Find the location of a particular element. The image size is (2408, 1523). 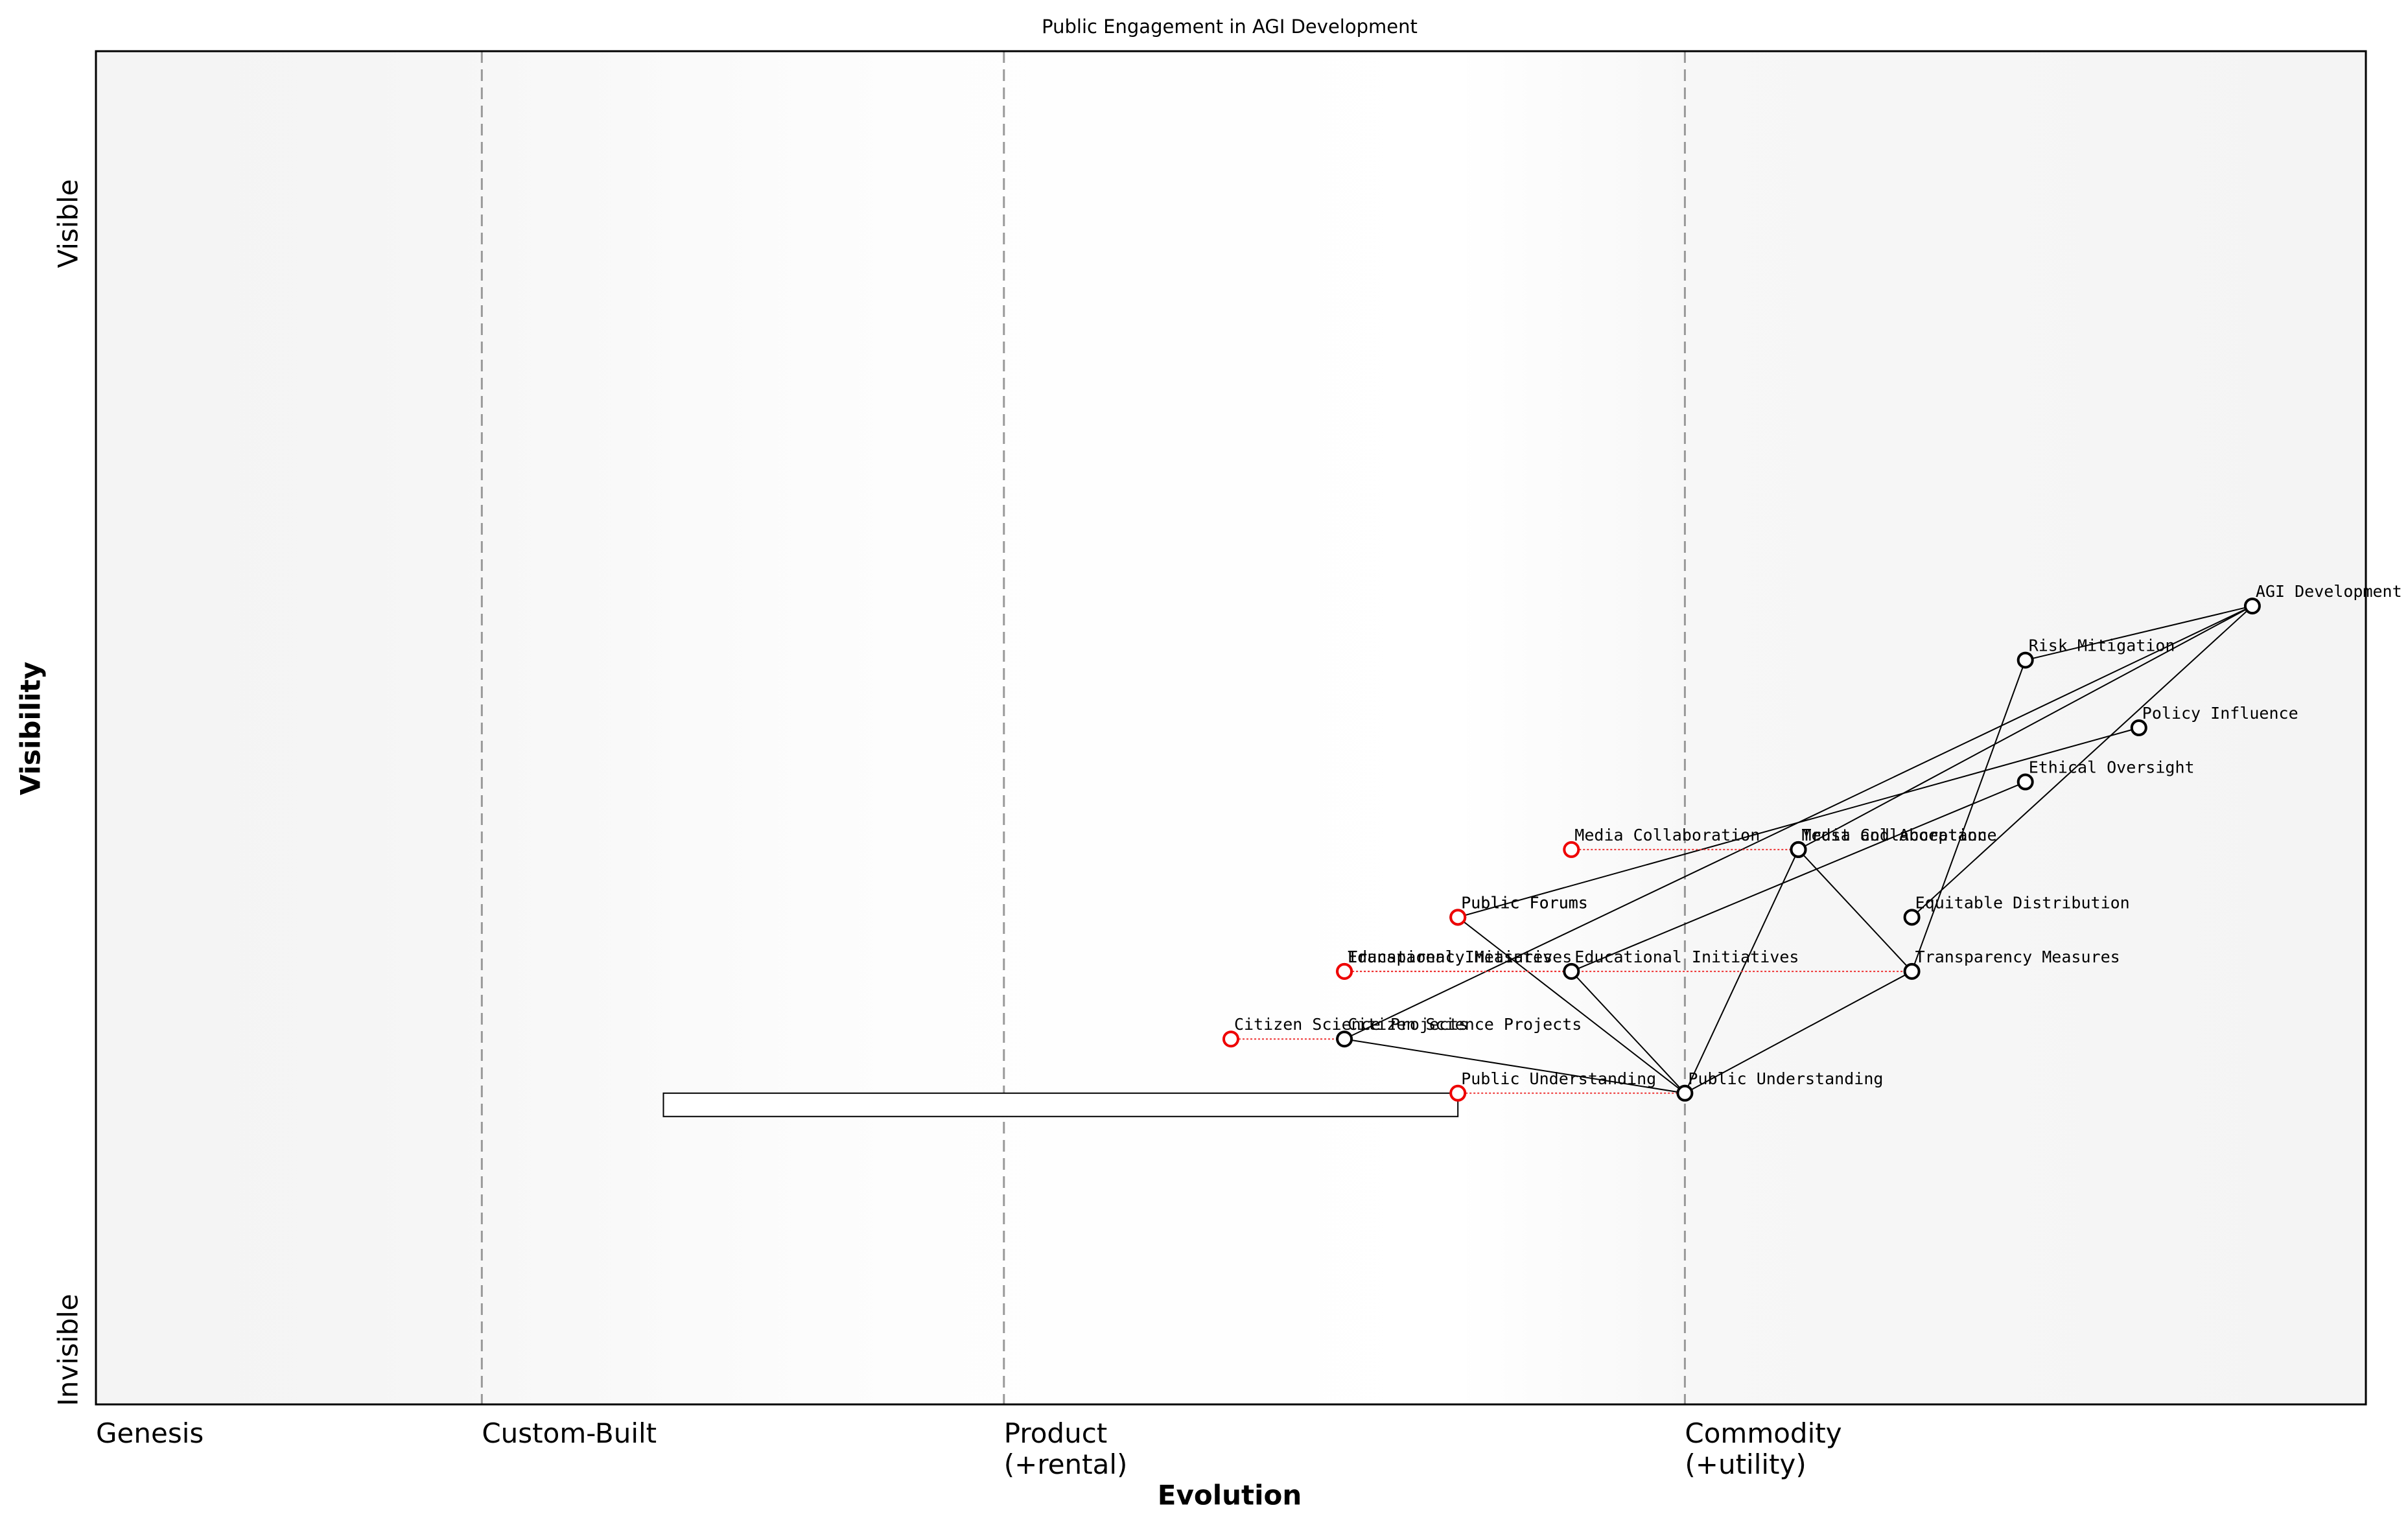

component-label: Policy Influence is located at coordinates (2220, 713).